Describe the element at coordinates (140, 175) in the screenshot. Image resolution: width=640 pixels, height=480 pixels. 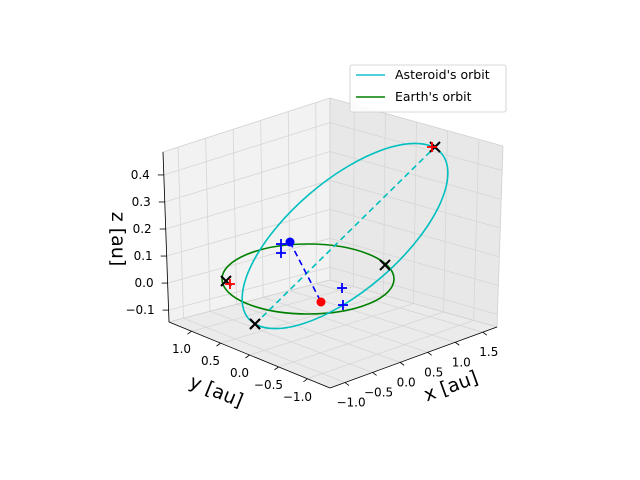
I see `z-tick-label-0: 0.4` at that location.